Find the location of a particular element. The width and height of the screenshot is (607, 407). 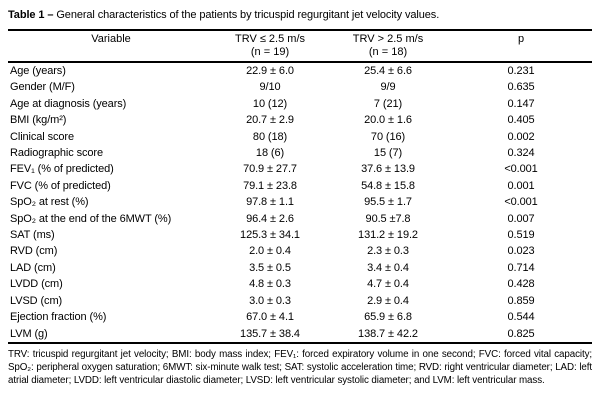

cell-group2: 7 (21) is located at coordinates (388, 103).